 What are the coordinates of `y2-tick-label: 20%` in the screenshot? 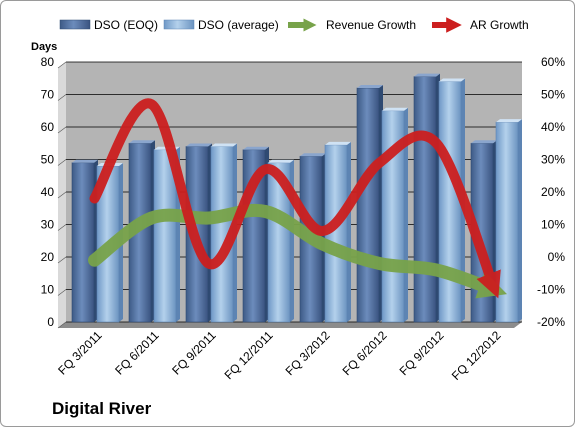 It's located at (553, 192).